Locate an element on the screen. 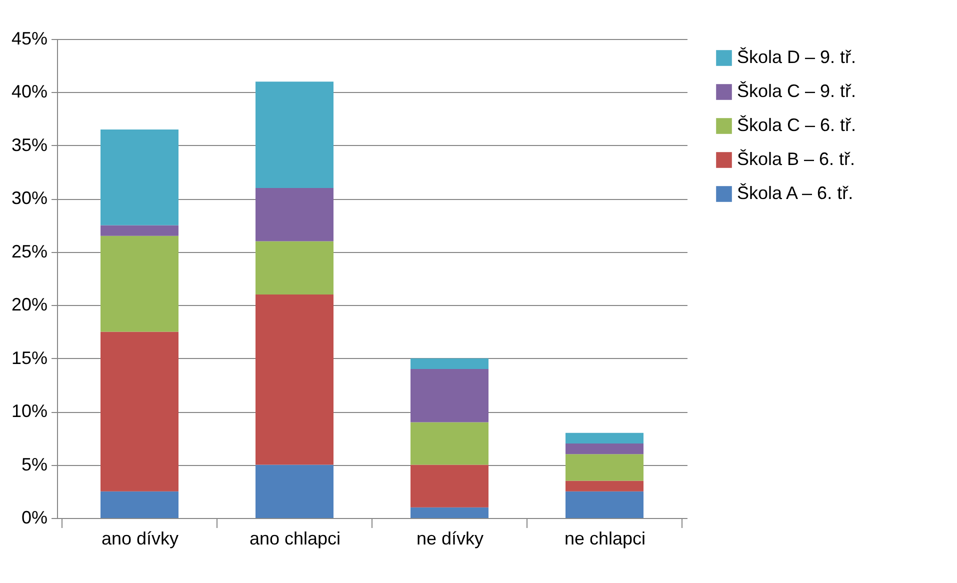  y-tick-label: 0% is located at coordinates (34, 518).